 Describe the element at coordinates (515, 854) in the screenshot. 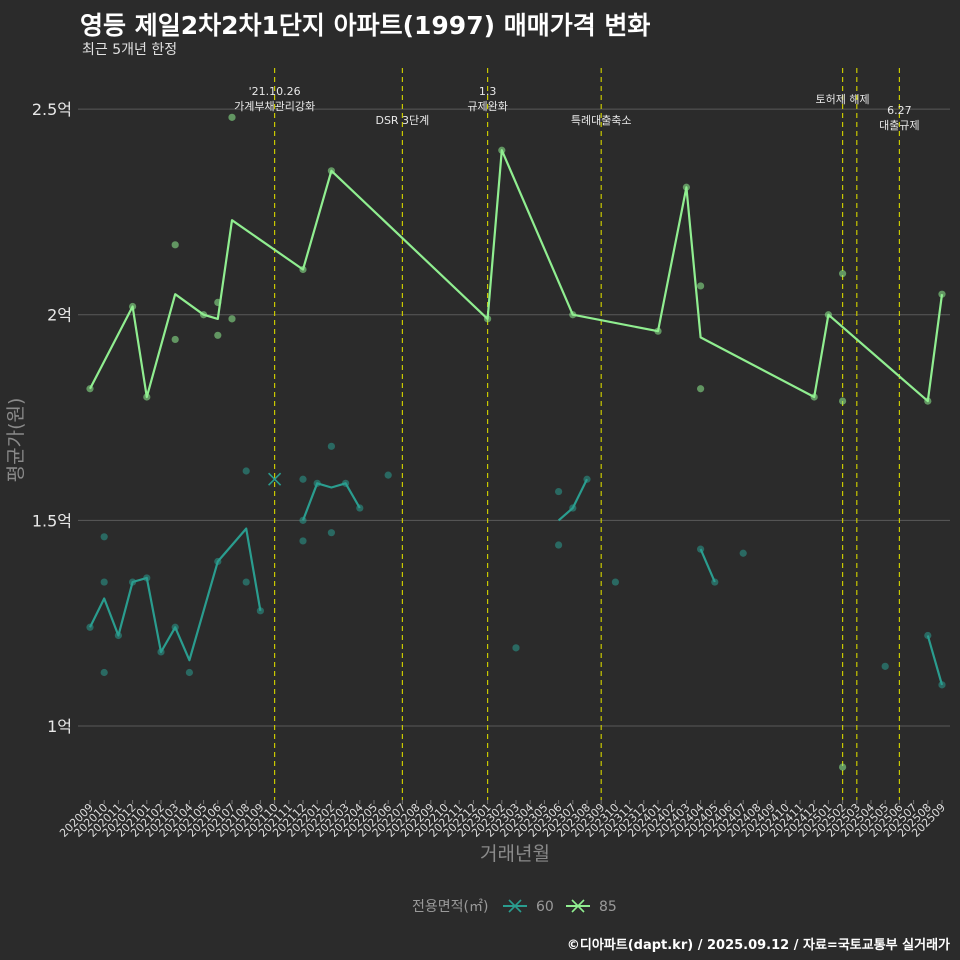

I see `x-axis-label: 거래년월` at that location.